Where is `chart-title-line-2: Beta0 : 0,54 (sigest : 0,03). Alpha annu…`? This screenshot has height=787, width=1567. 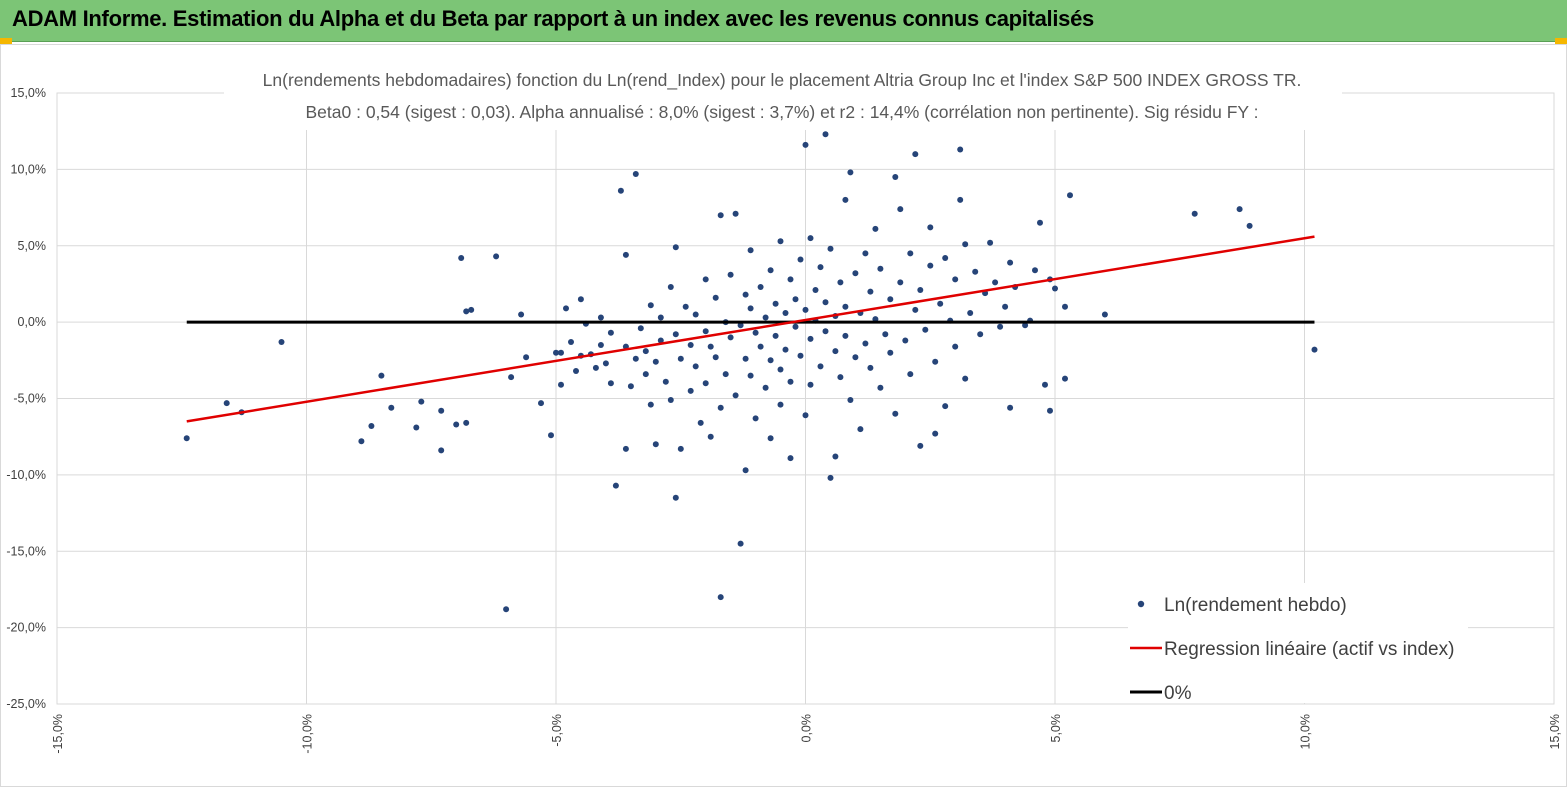 chart-title-line-2: Beta0 : 0,54 (sigest : 0,03). Alpha annu… is located at coordinates (782, 112).